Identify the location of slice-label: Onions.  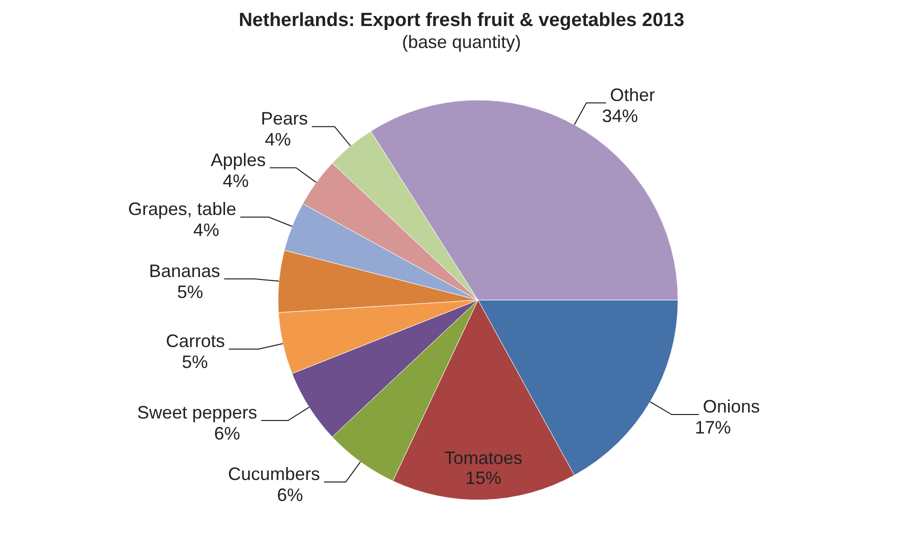
(731, 406).